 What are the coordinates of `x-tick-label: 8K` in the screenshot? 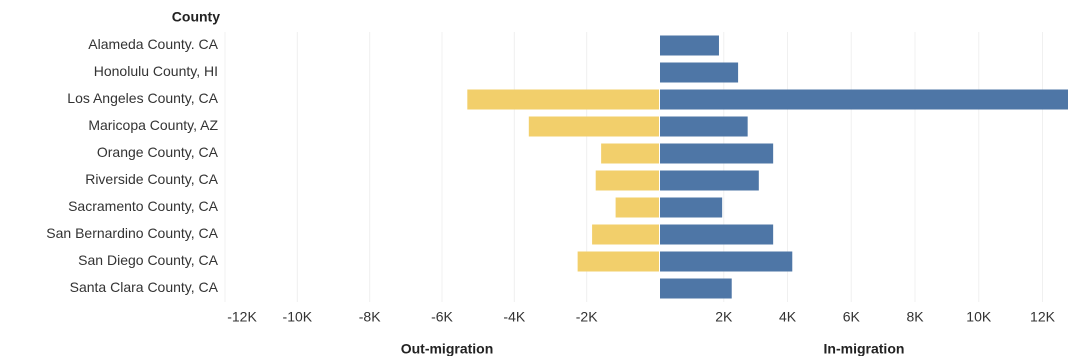 It's located at (915, 317).